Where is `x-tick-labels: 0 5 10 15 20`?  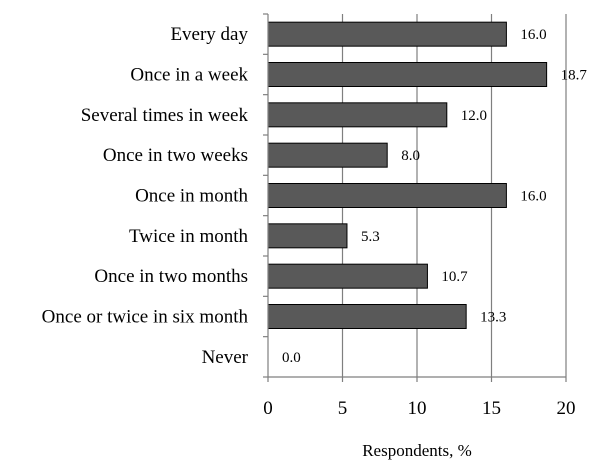
x-tick-labels: 0 5 10 15 20 is located at coordinates (419, 408).